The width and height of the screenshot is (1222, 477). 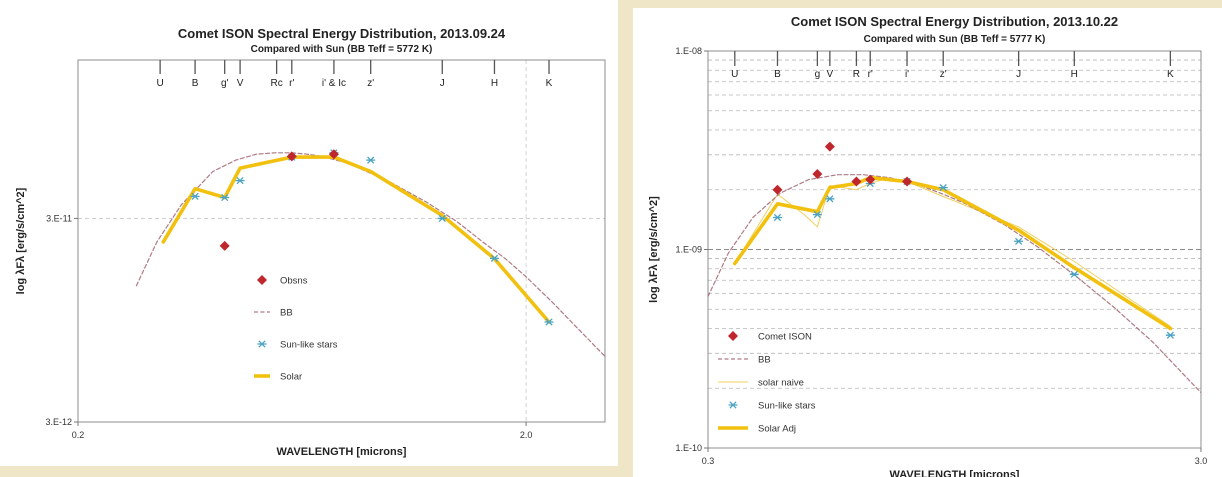 What do you see at coordinates (785, 337) in the screenshot?
I see `legend-label-comet-ison: Comet ISON` at bounding box center [785, 337].